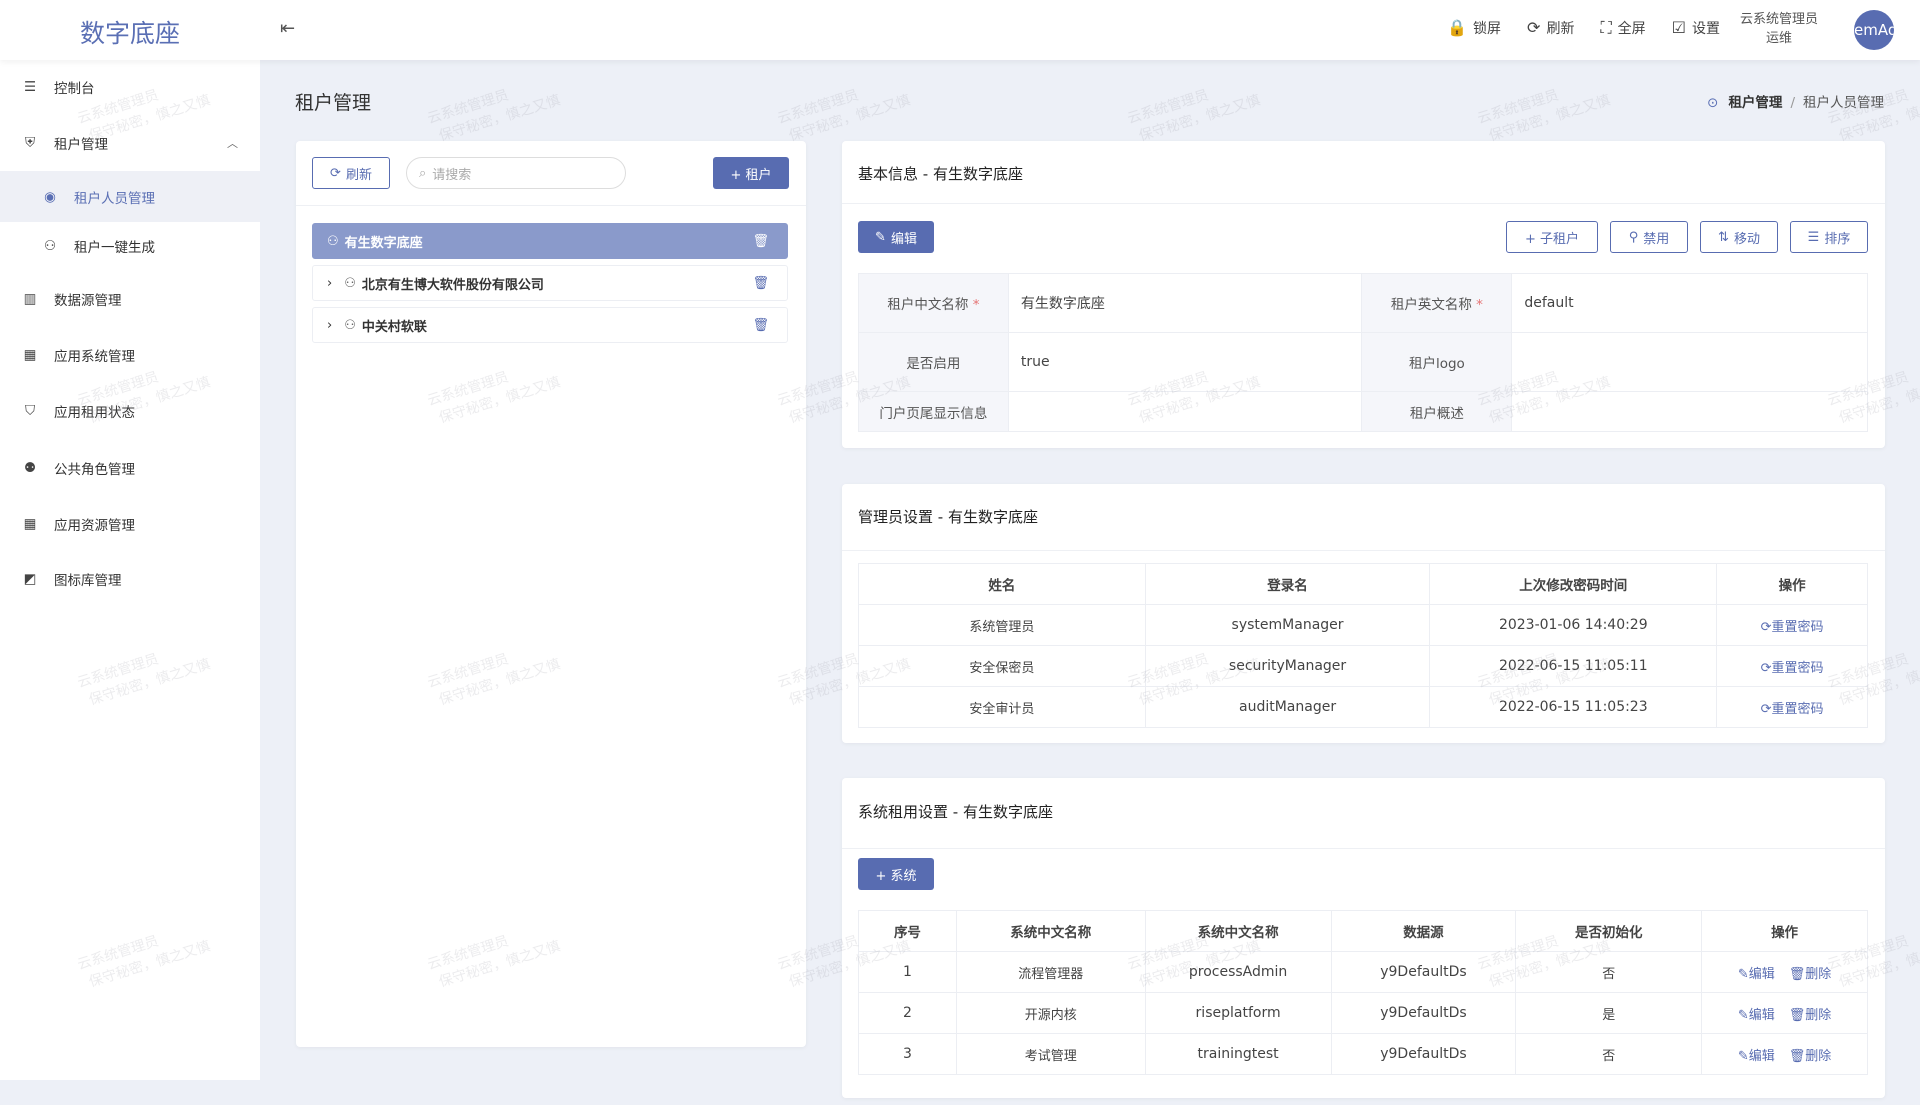 The image size is (1920, 1105). I want to click on refresh-button: ⟳ 刷新, so click(351, 173).